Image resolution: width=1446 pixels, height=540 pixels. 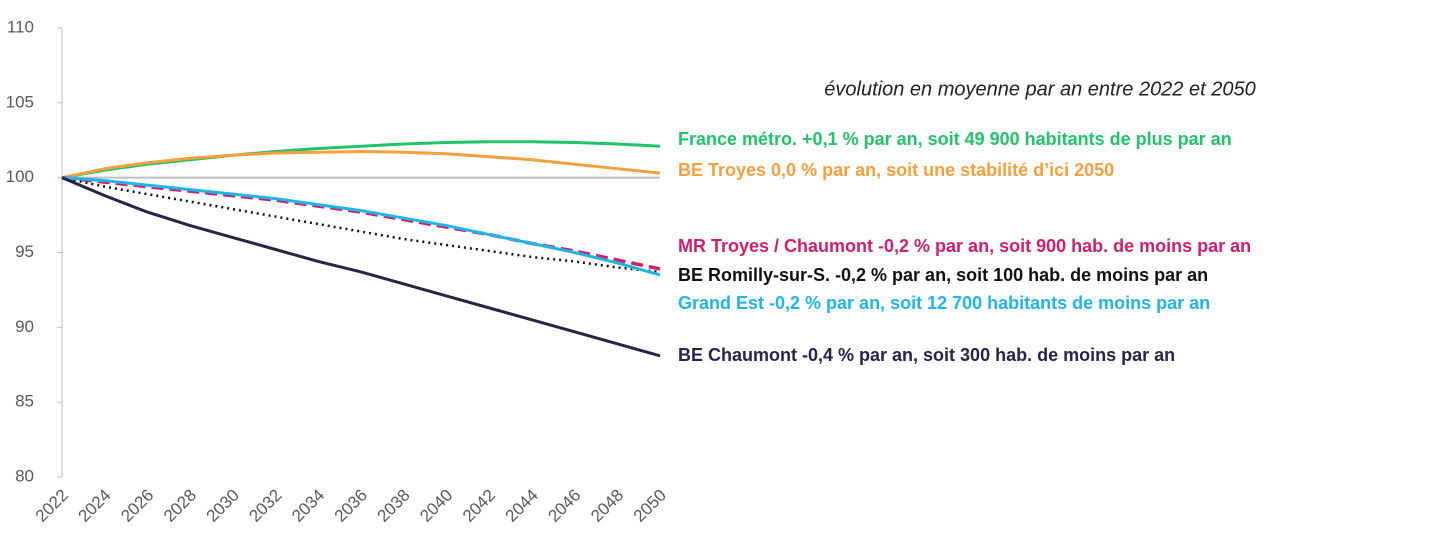 I want to click on x-tick-label: 2042, so click(x=479, y=506).